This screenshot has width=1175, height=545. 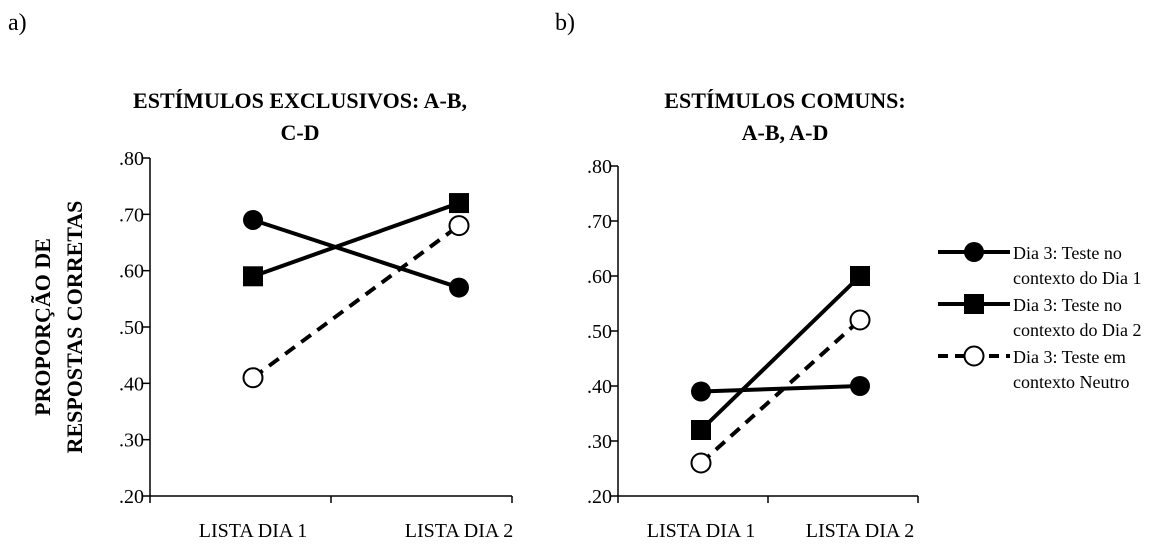 What do you see at coordinates (1069, 357) in the screenshot?
I see `legend-label: Dia 3: Teste em` at bounding box center [1069, 357].